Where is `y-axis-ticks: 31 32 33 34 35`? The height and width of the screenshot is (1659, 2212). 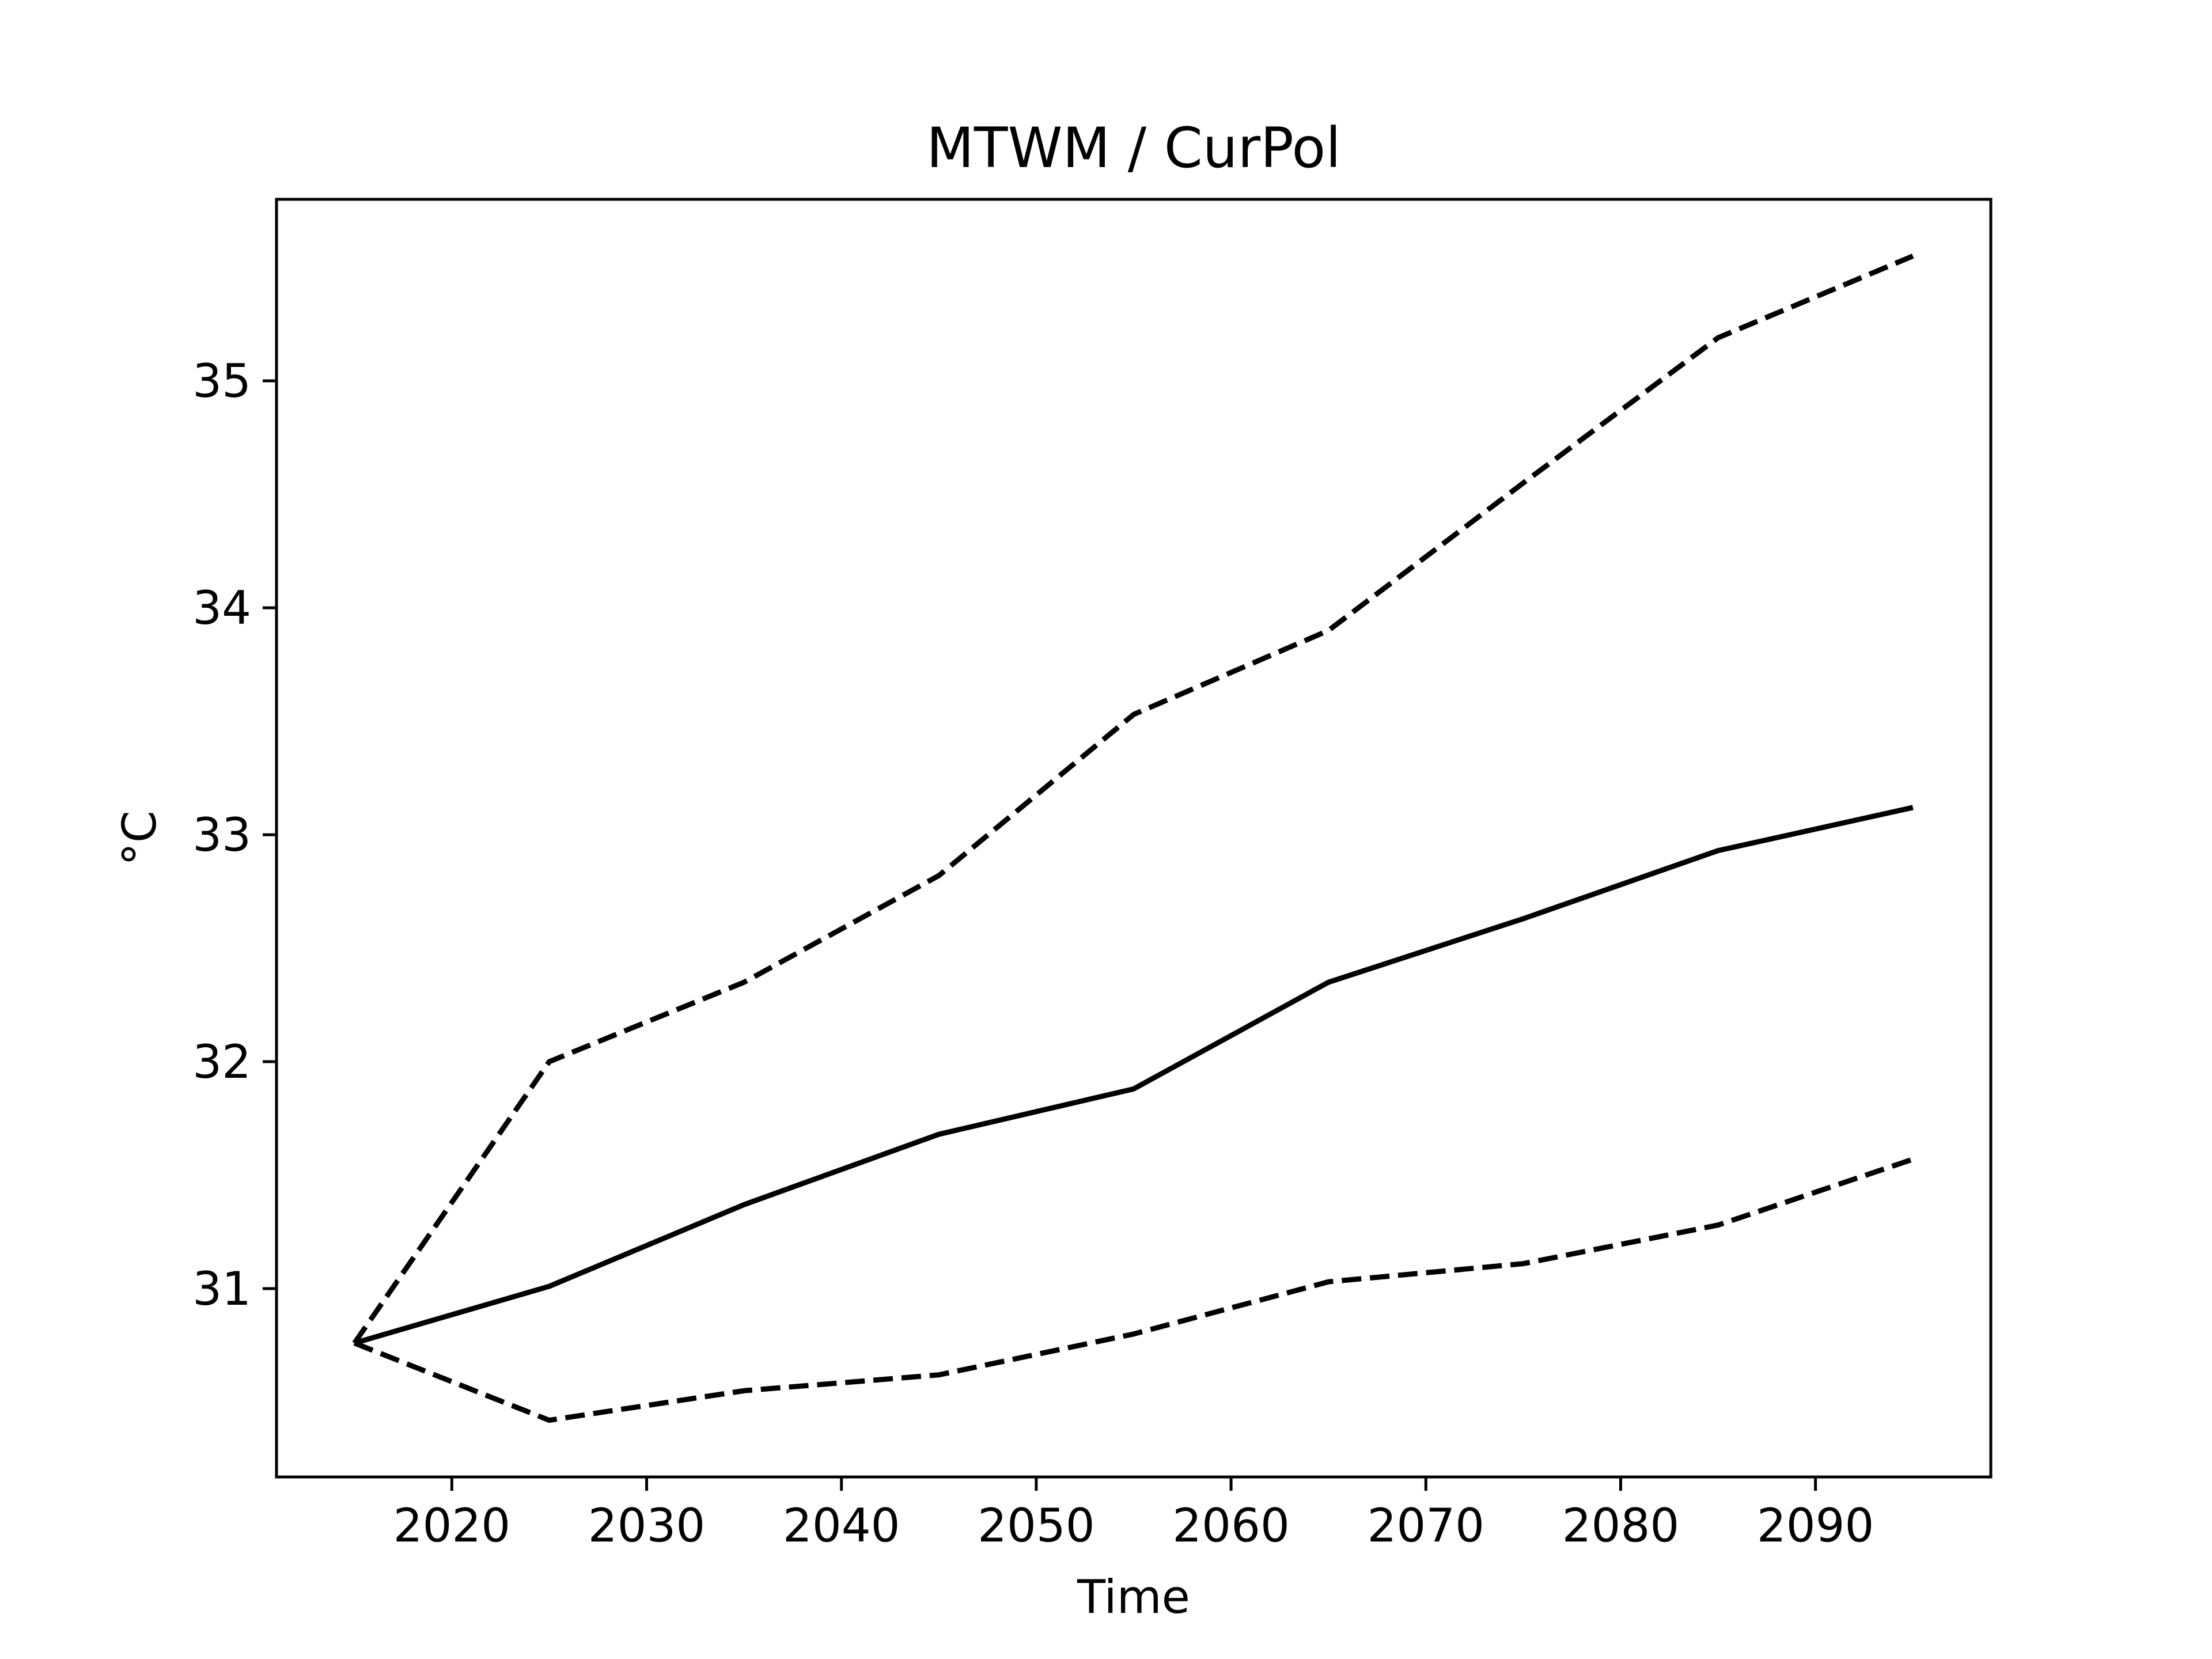 y-axis-ticks: 31 32 33 34 35 is located at coordinates (234, 835).